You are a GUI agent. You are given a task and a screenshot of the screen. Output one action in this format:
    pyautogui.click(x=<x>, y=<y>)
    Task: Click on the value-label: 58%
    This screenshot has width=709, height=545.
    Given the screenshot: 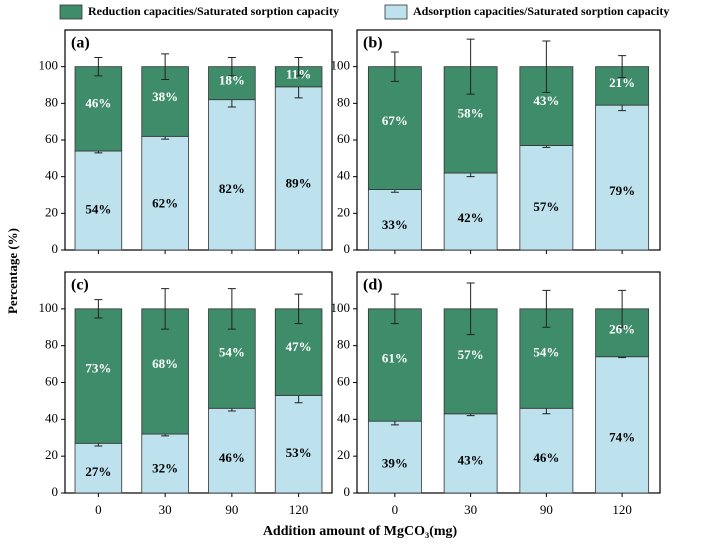 What is the action you would take?
    pyautogui.click(x=471, y=113)
    